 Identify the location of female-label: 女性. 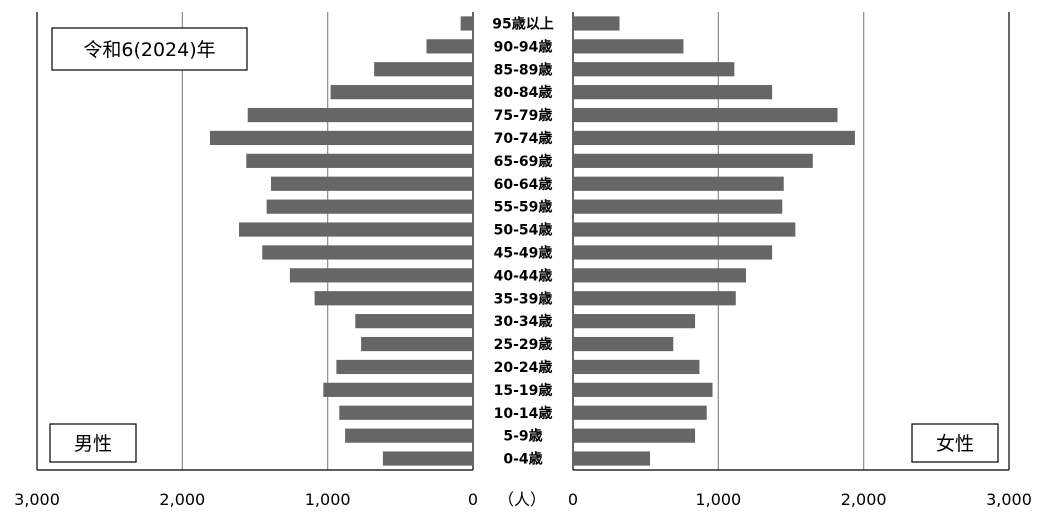
(955, 444).